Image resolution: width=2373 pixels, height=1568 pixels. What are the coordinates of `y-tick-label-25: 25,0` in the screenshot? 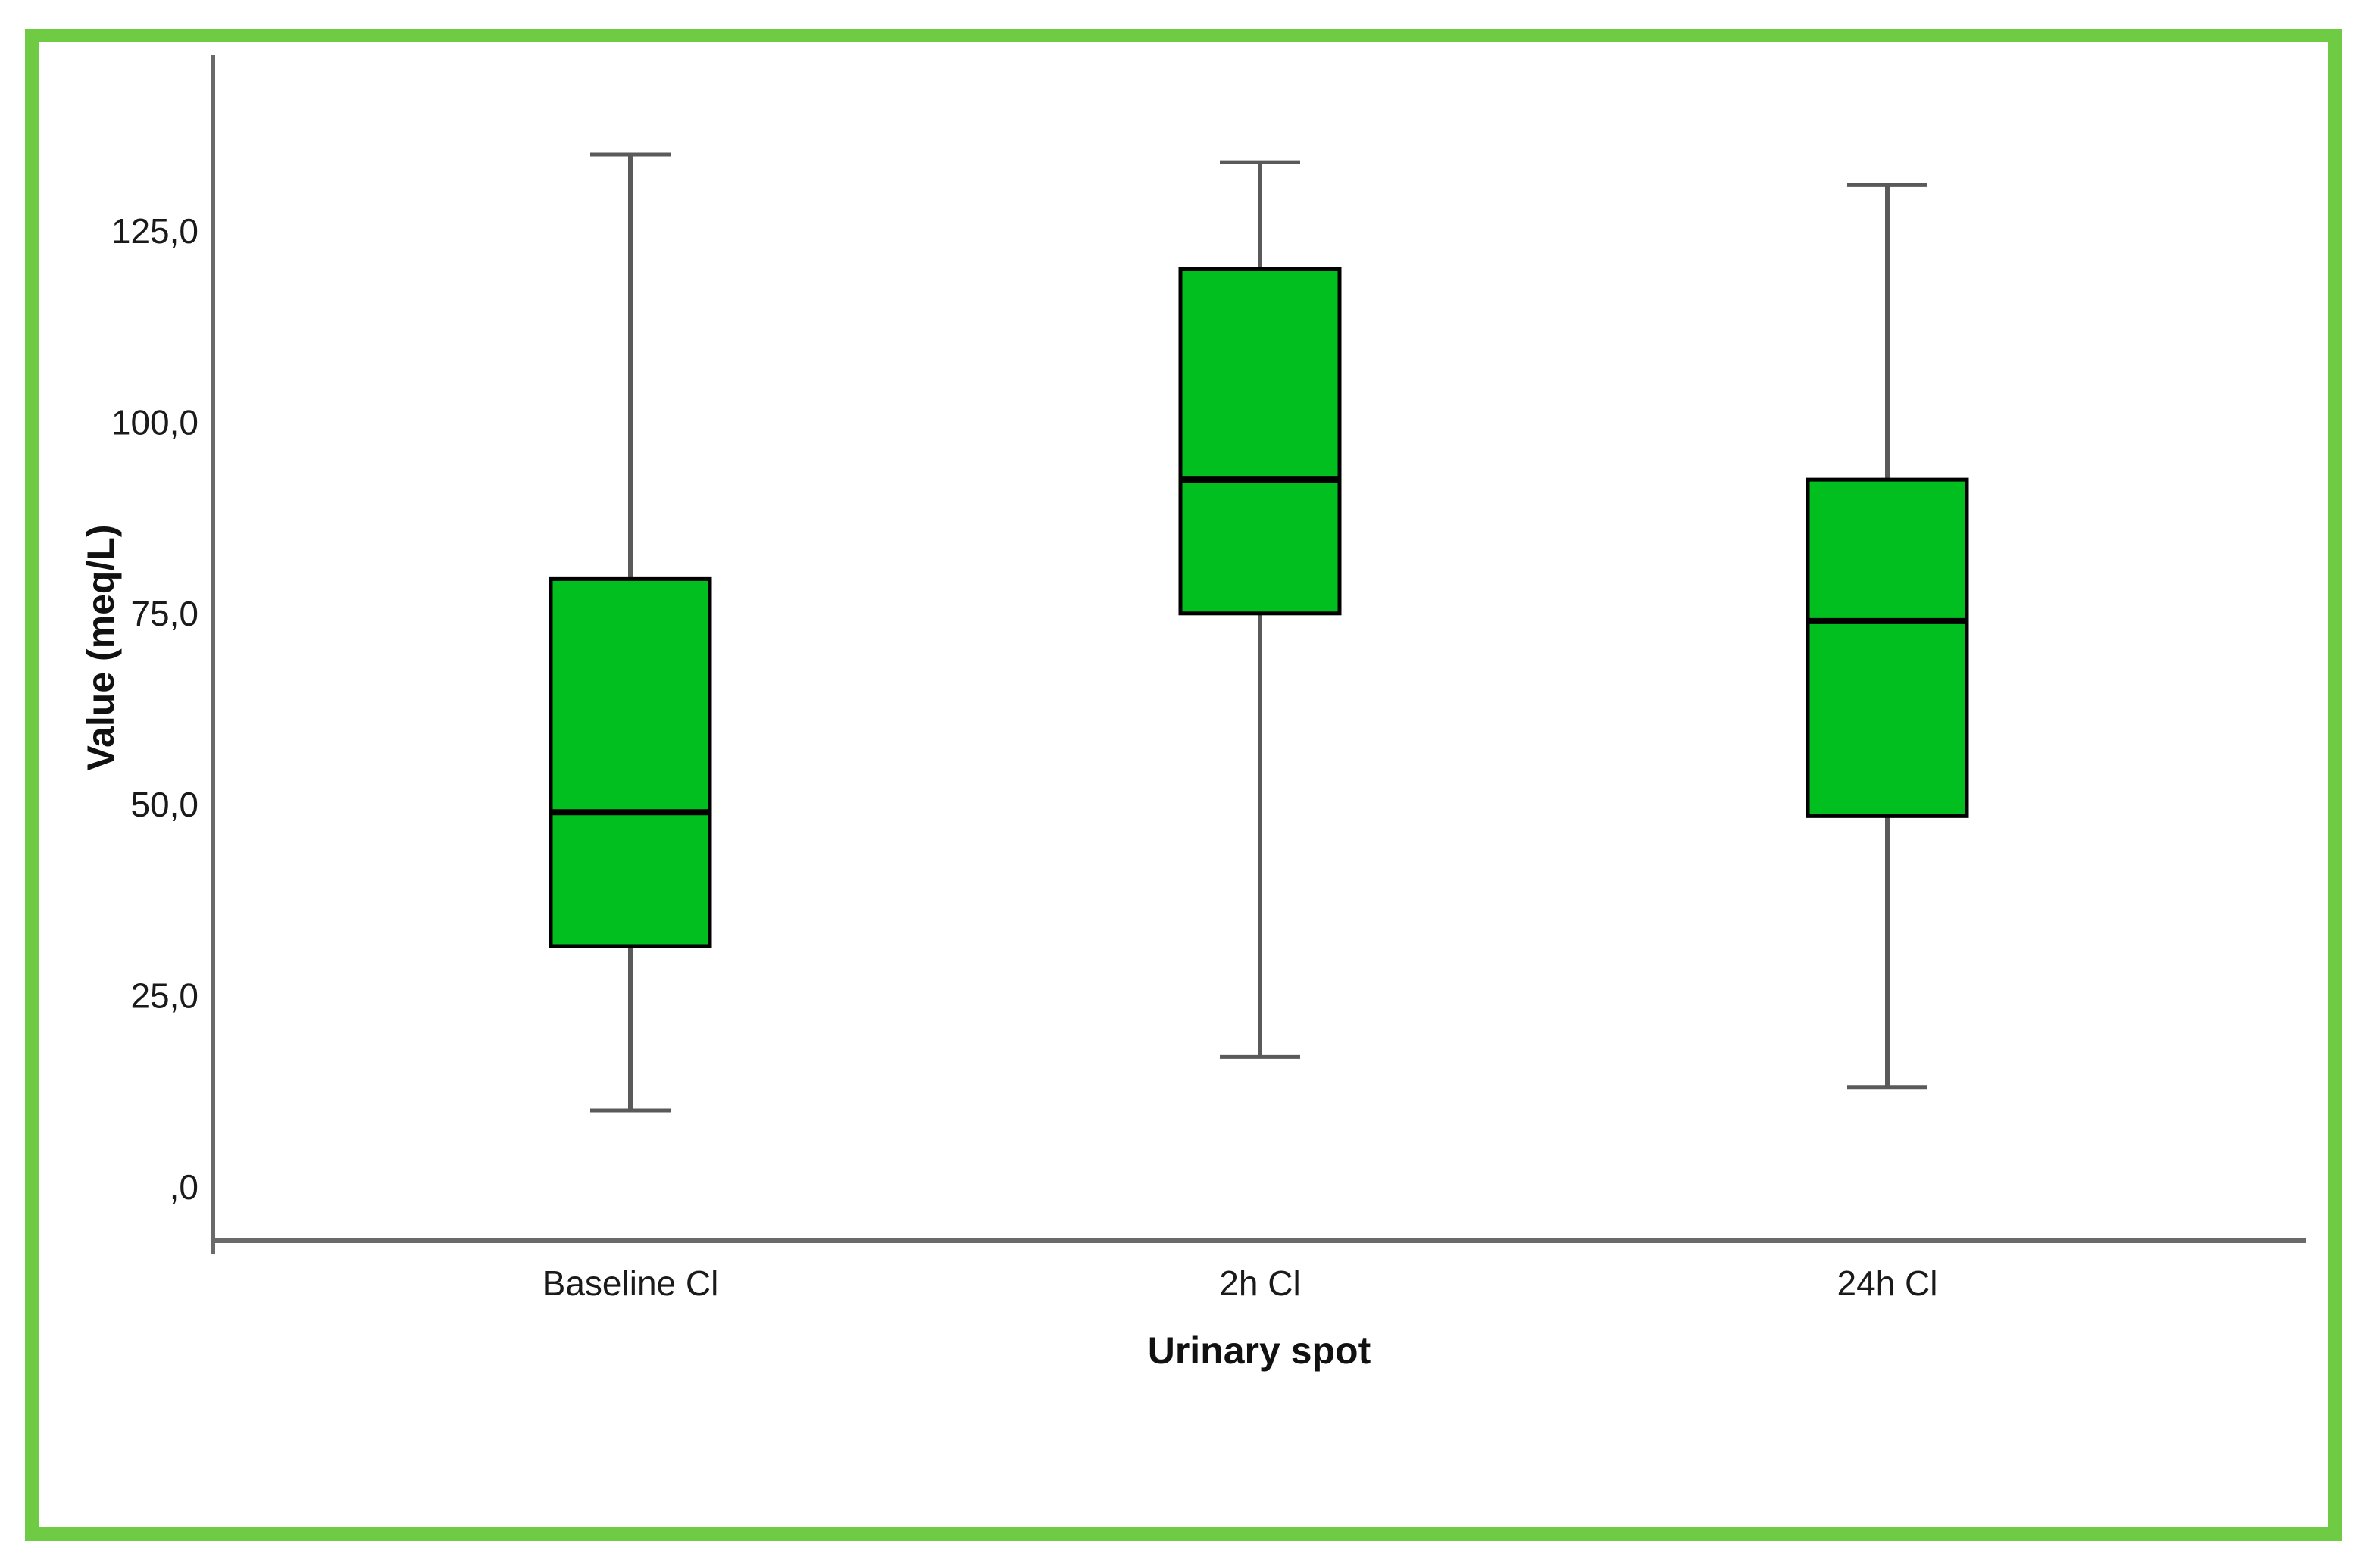 It's located at (164, 996).